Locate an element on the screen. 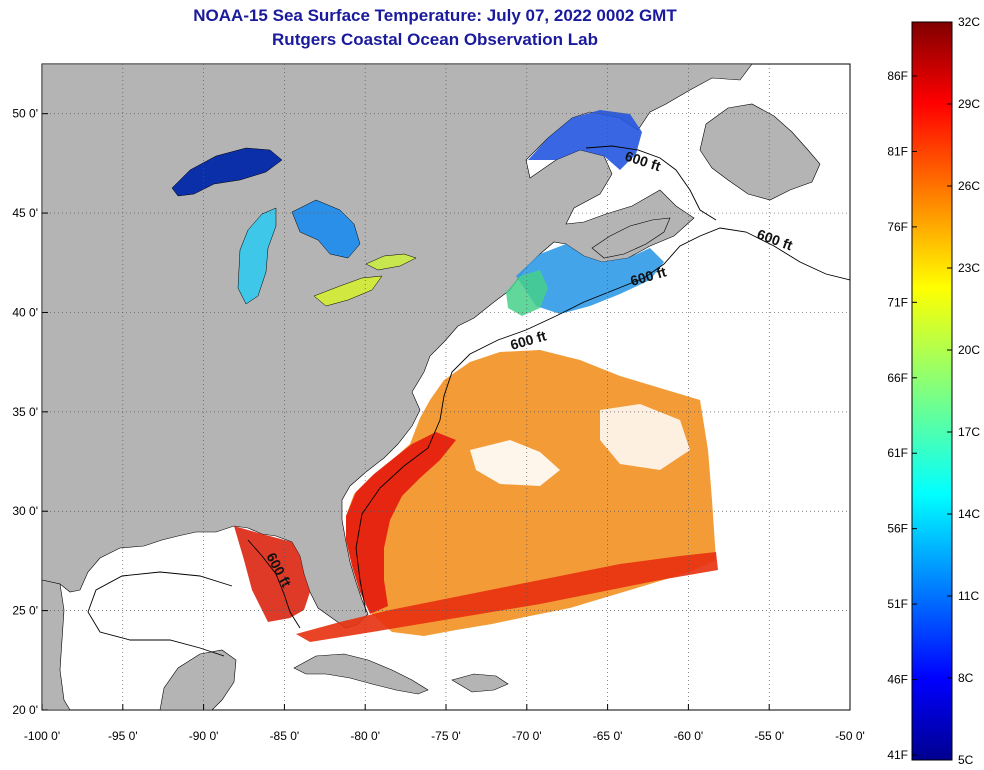 Image resolution: width=984 pixels, height=770 pixels. colorbar-fahrenheit-labels: 86F 81F 76F 71F 66F 61F 56F 51F 46F 41F is located at coordinates (902, 415).